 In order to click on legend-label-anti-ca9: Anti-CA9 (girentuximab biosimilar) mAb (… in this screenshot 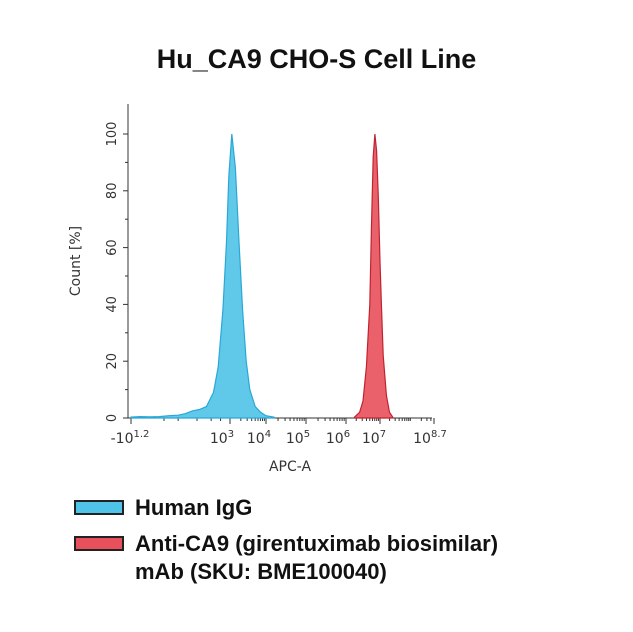, I will do `click(317, 557)`.